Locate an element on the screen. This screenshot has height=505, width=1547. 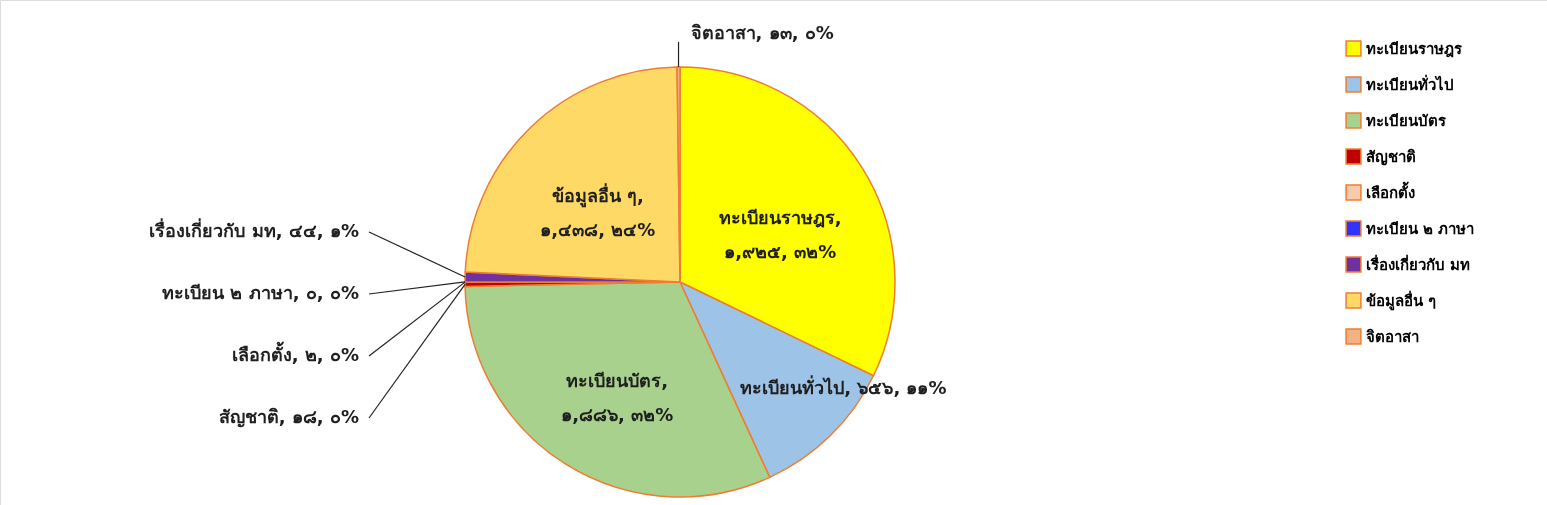
data-label: สัญชาติ, ๑๘, ๐% is located at coordinates (288, 417).